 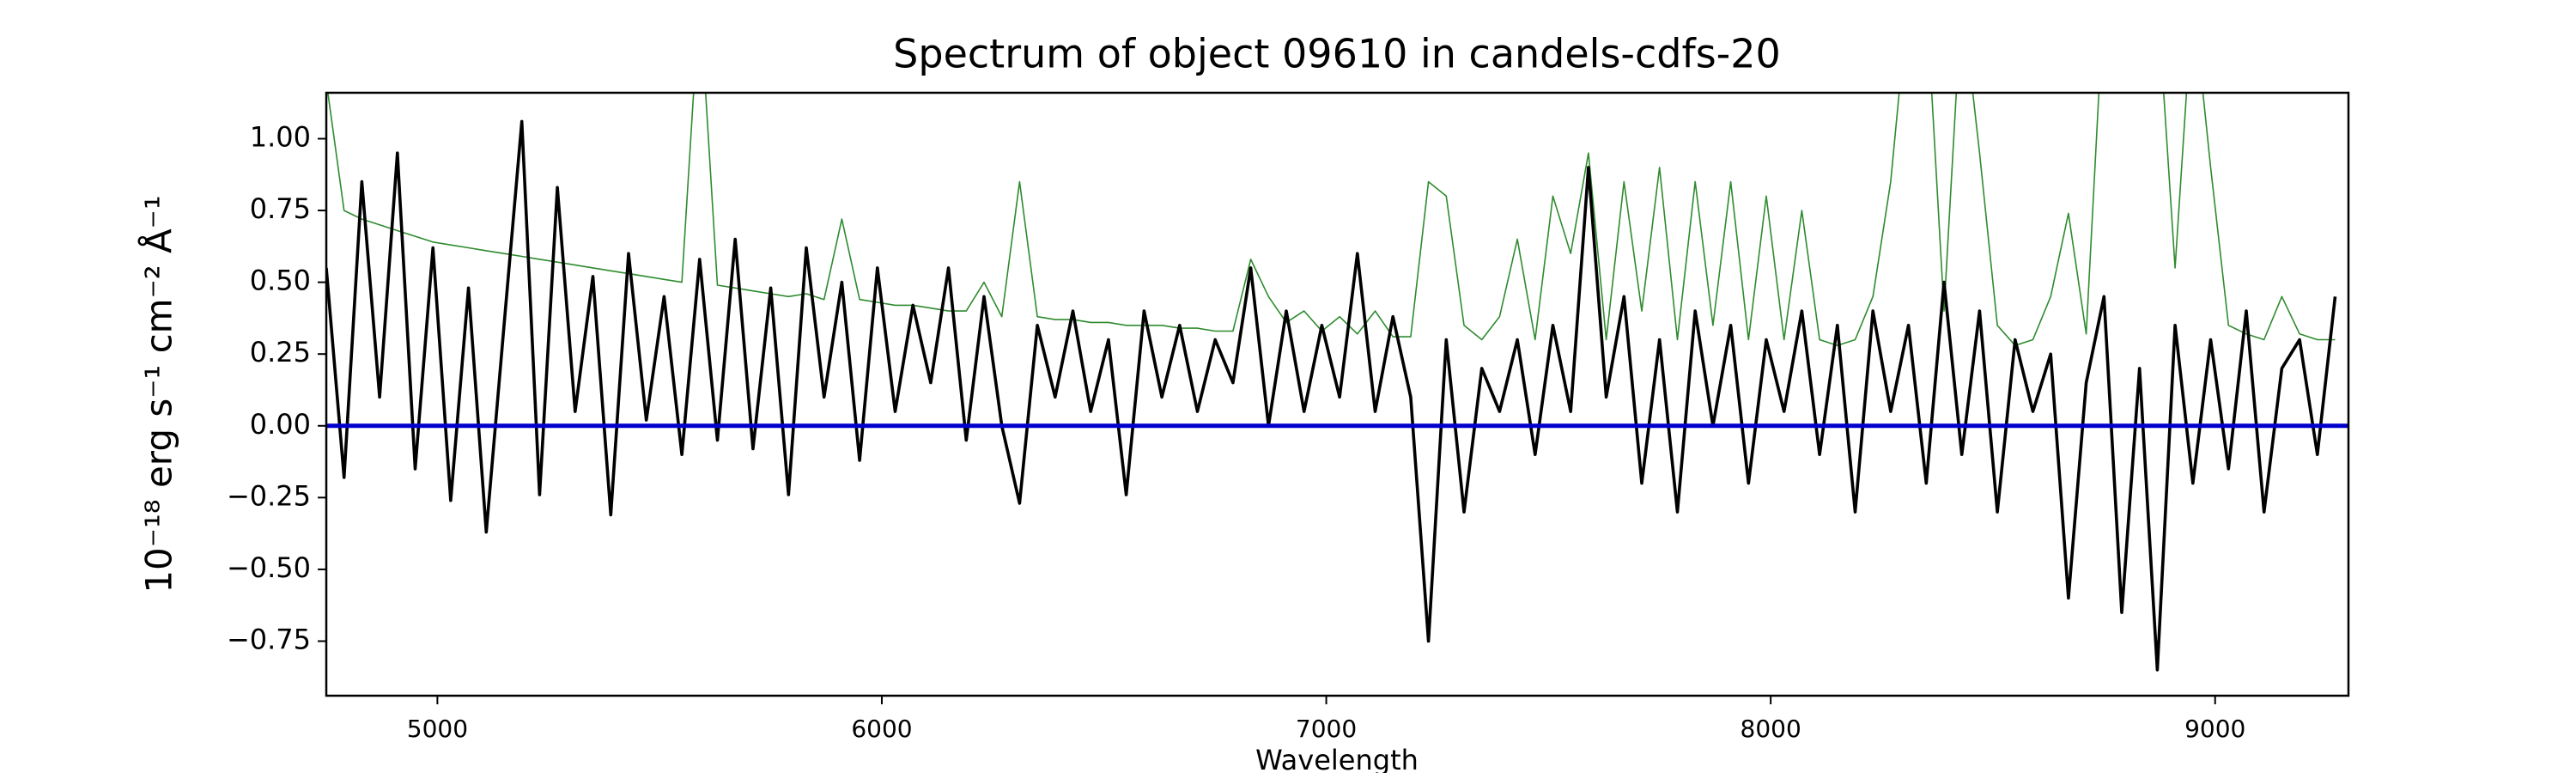 I want to click on y-tick-label: −0.75, so click(x=269, y=639).